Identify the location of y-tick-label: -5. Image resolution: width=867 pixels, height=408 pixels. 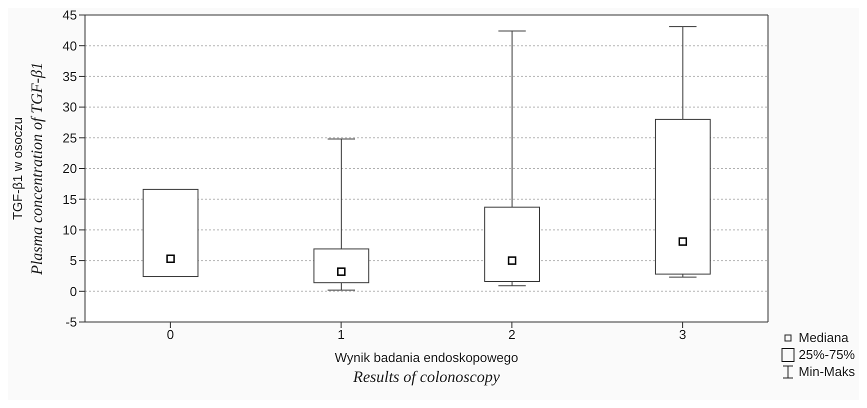
(71, 322).